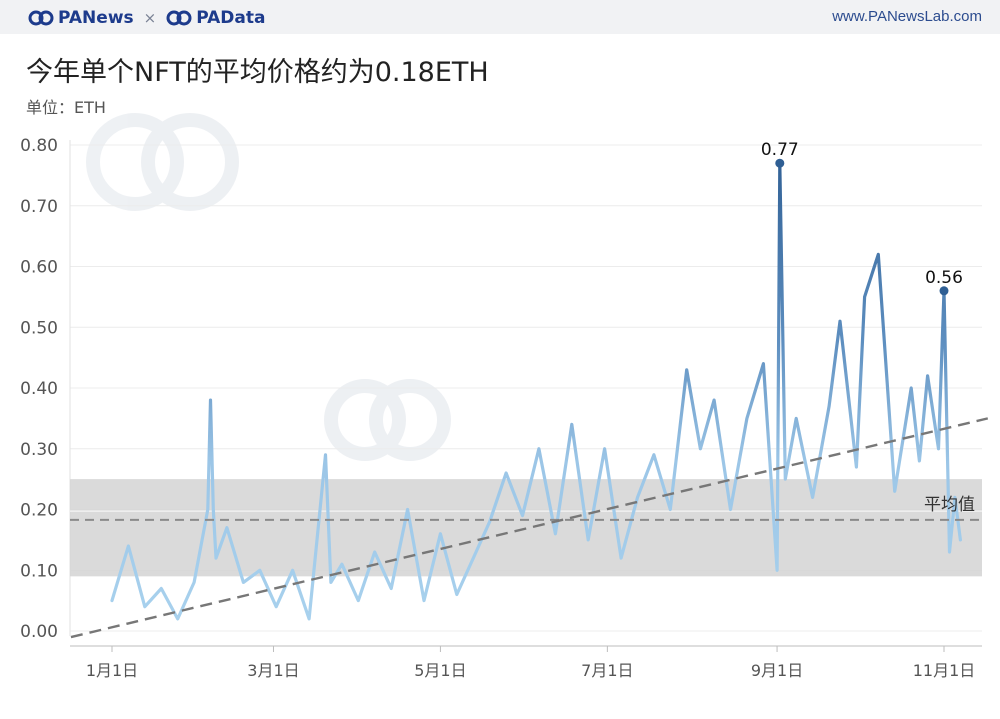 Image resolution: width=1000 pixels, height=719 pixels. Describe the element at coordinates (39, 450) in the screenshot. I see `y-tick-label: 0.30` at that location.